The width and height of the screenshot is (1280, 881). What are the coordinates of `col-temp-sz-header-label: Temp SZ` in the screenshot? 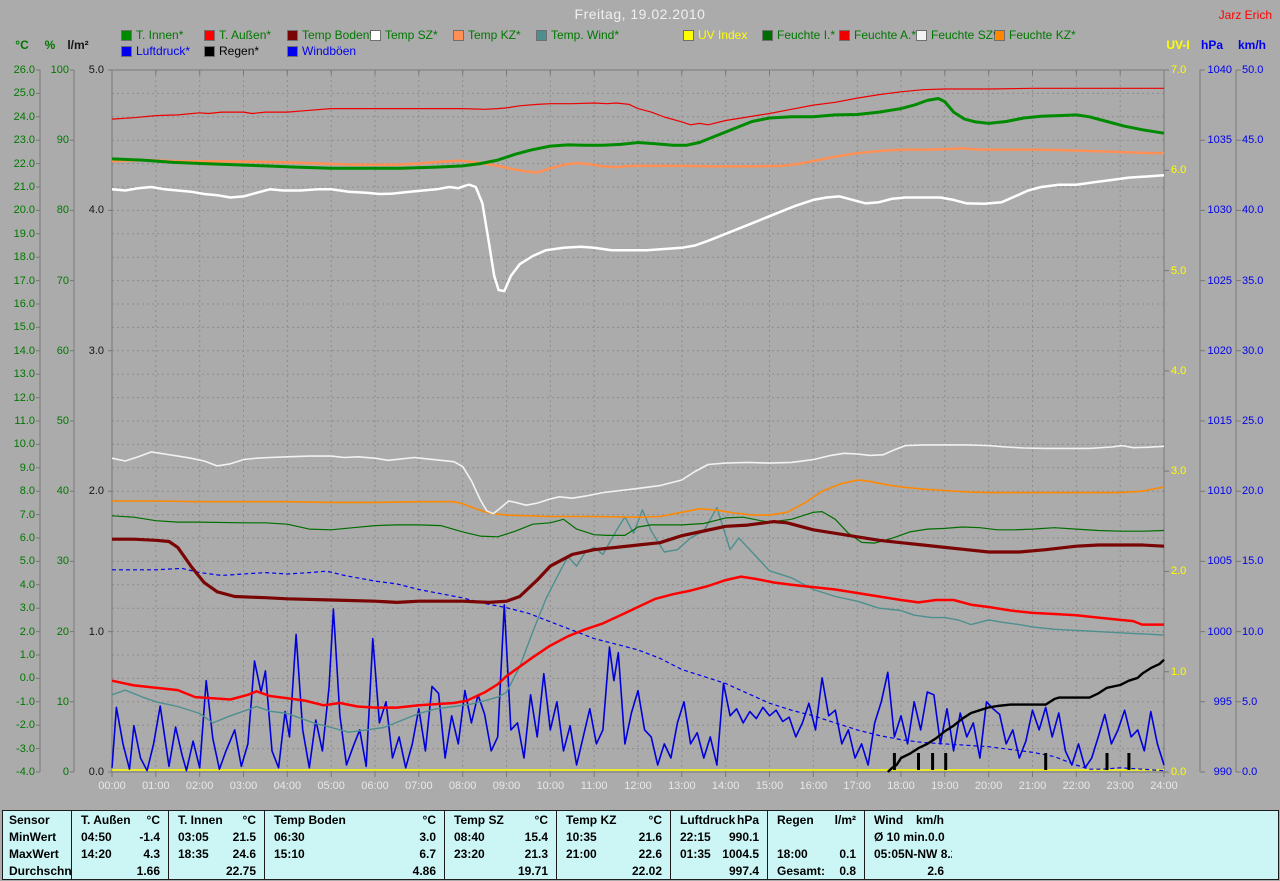 It's located at (479, 819).